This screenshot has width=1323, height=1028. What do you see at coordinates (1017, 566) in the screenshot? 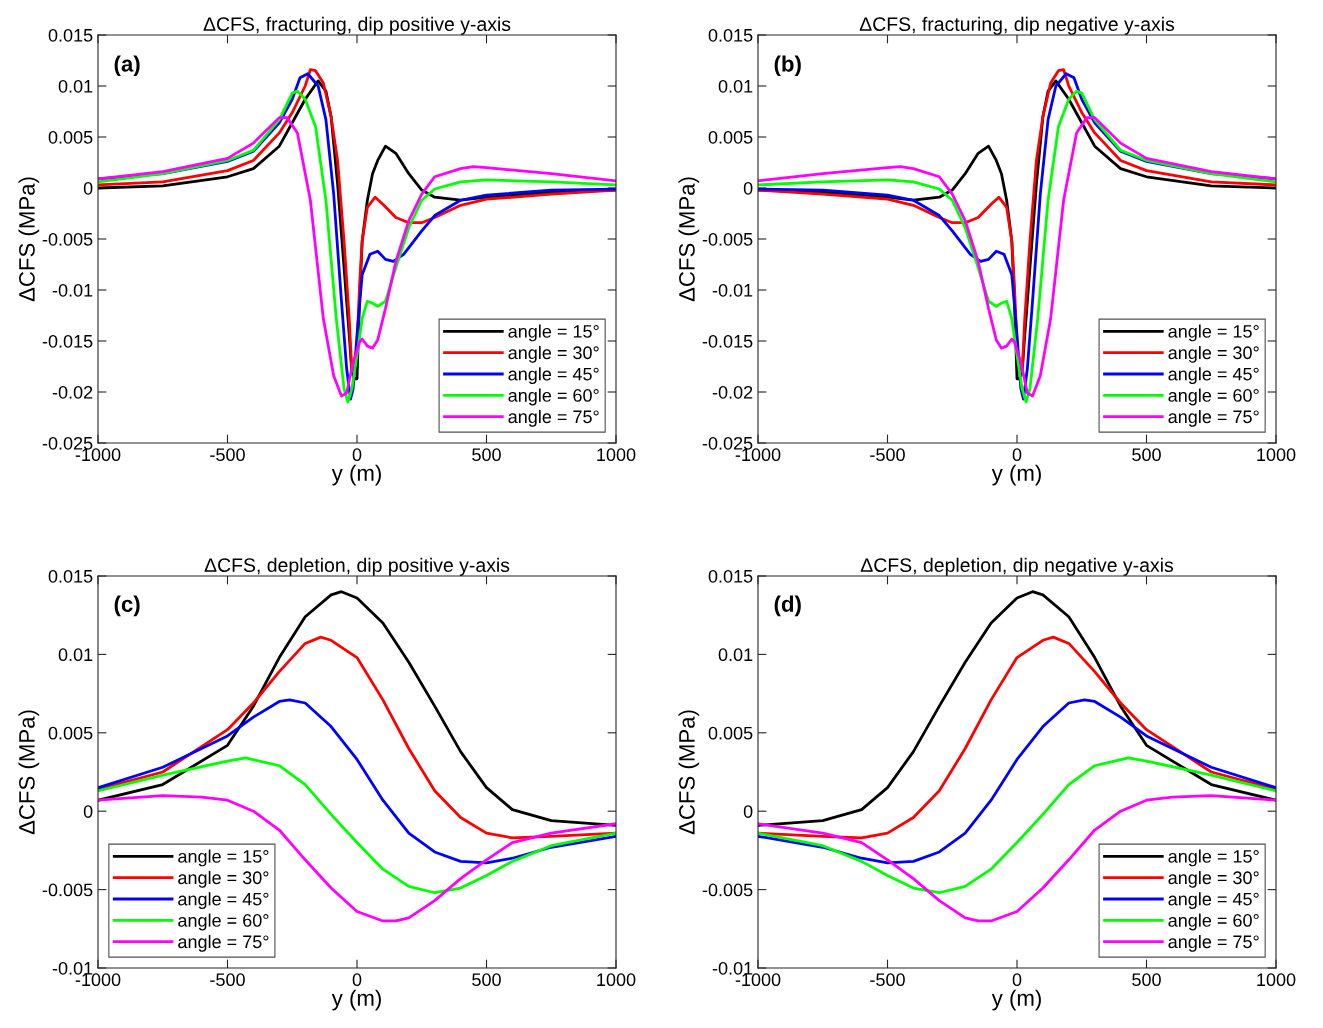
I see `chart-title: ΔCFS, depletion, dip negative y-axis` at bounding box center [1017, 566].